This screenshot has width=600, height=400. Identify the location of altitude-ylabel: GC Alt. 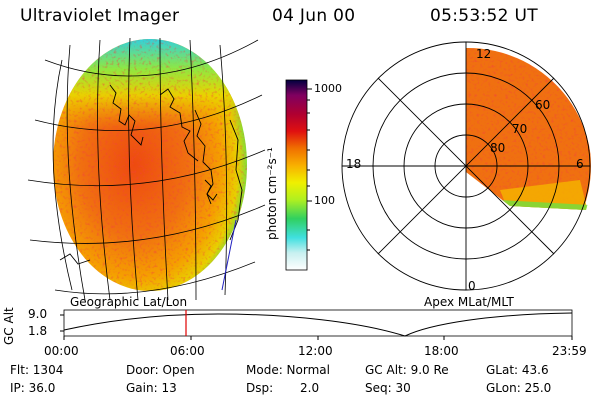
(9, 326).